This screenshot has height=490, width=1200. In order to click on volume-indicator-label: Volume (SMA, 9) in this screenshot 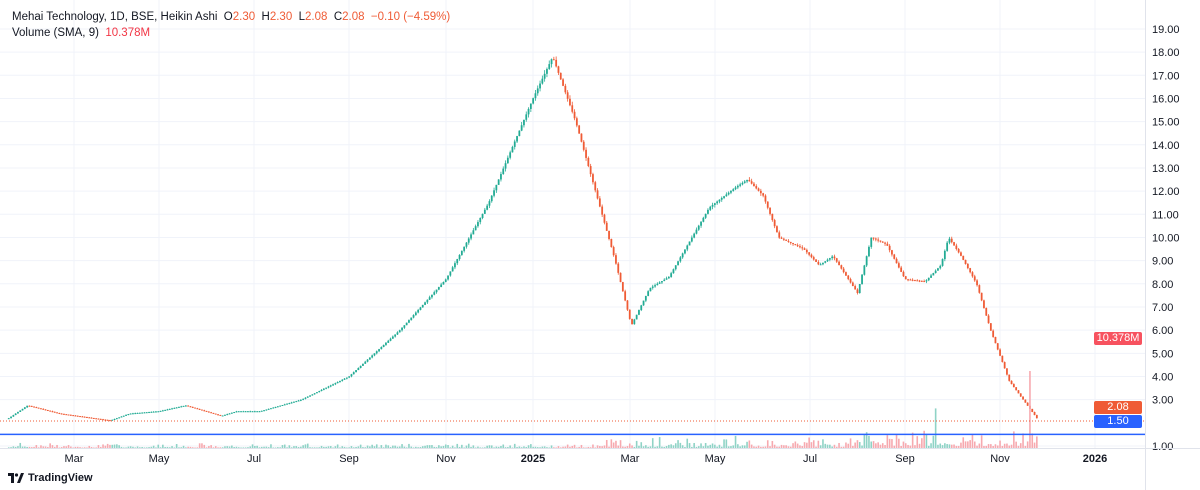, I will do `click(55, 33)`.